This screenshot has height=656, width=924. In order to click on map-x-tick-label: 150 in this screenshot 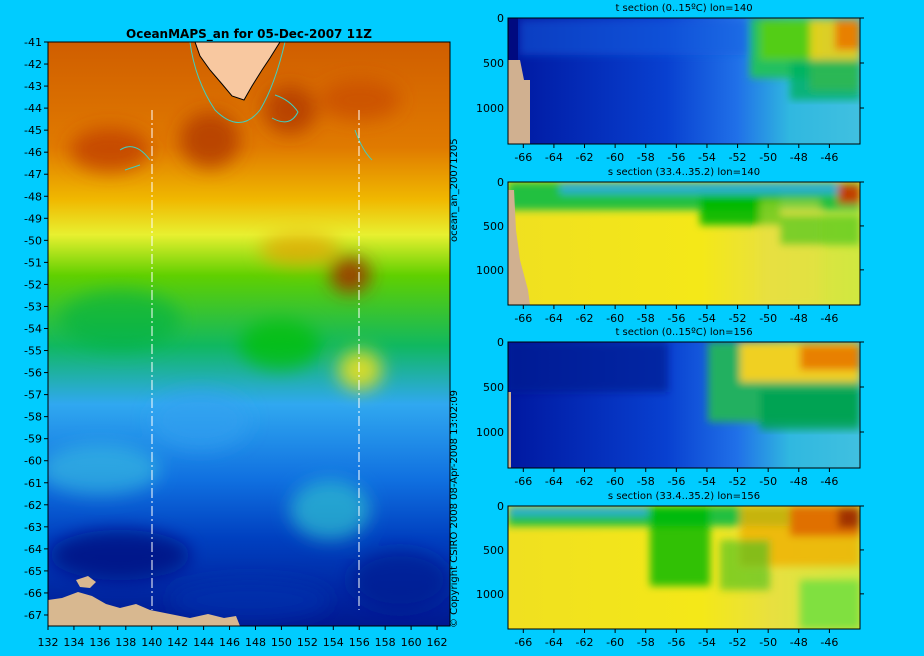, I will do `click(281, 642)`.